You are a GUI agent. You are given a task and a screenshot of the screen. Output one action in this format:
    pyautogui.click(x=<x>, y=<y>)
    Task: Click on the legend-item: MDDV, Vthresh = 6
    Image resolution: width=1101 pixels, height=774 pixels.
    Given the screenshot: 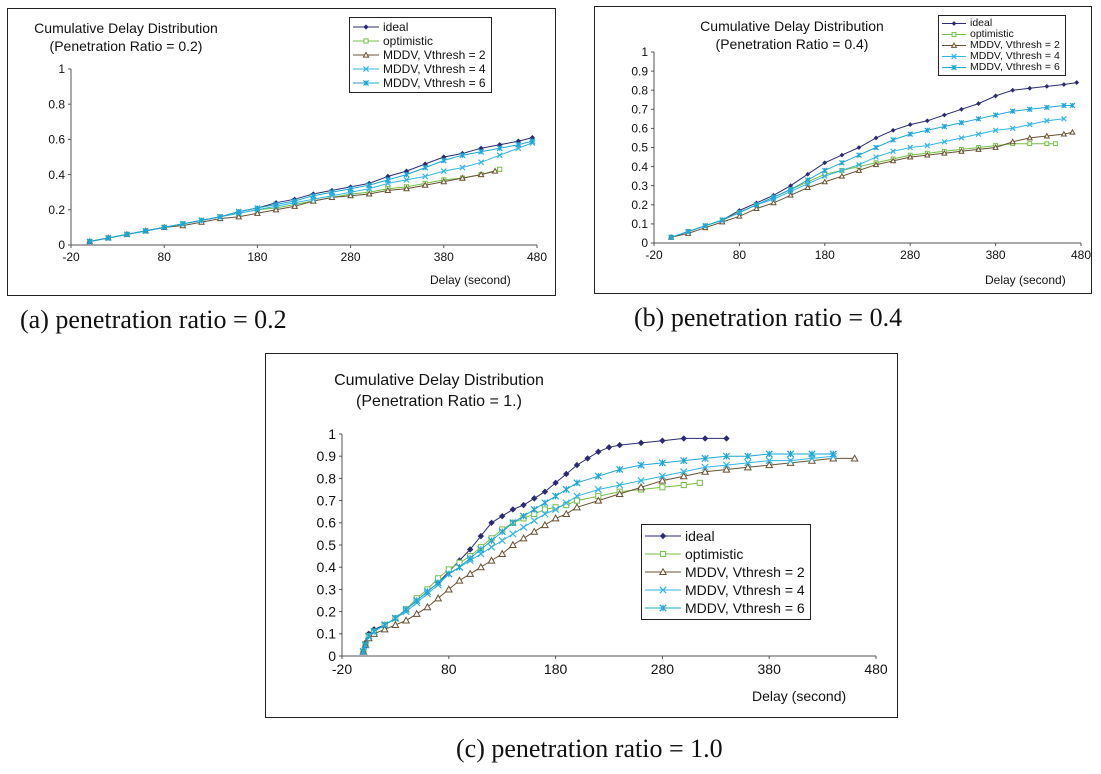 What is the action you would take?
    pyautogui.click(x=725, y=608)
    